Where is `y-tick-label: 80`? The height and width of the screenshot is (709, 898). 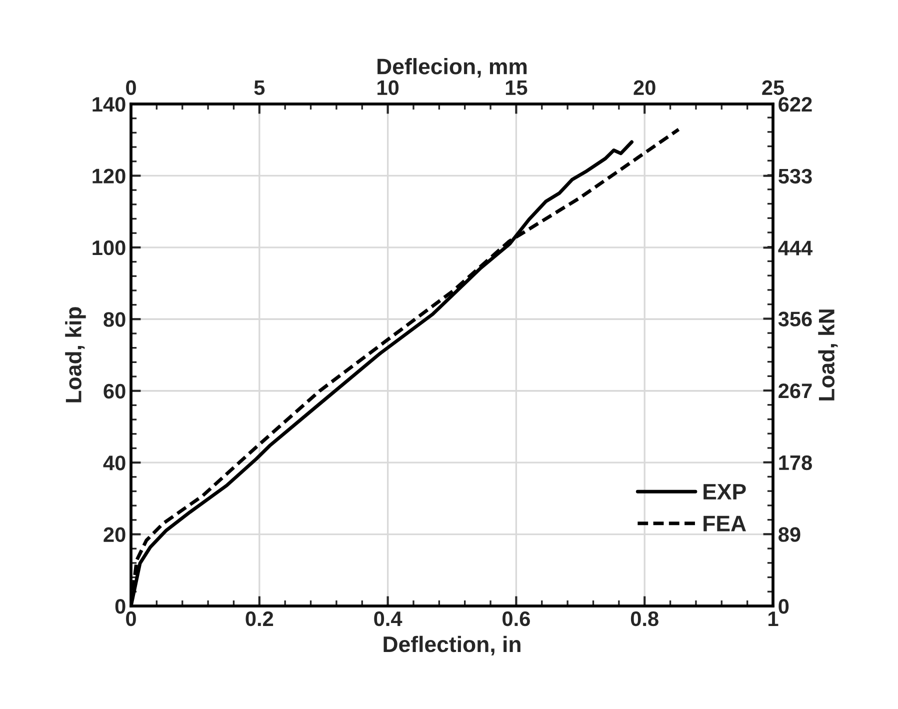
y-tick-label: 80 is located at coordinates (115, 319).